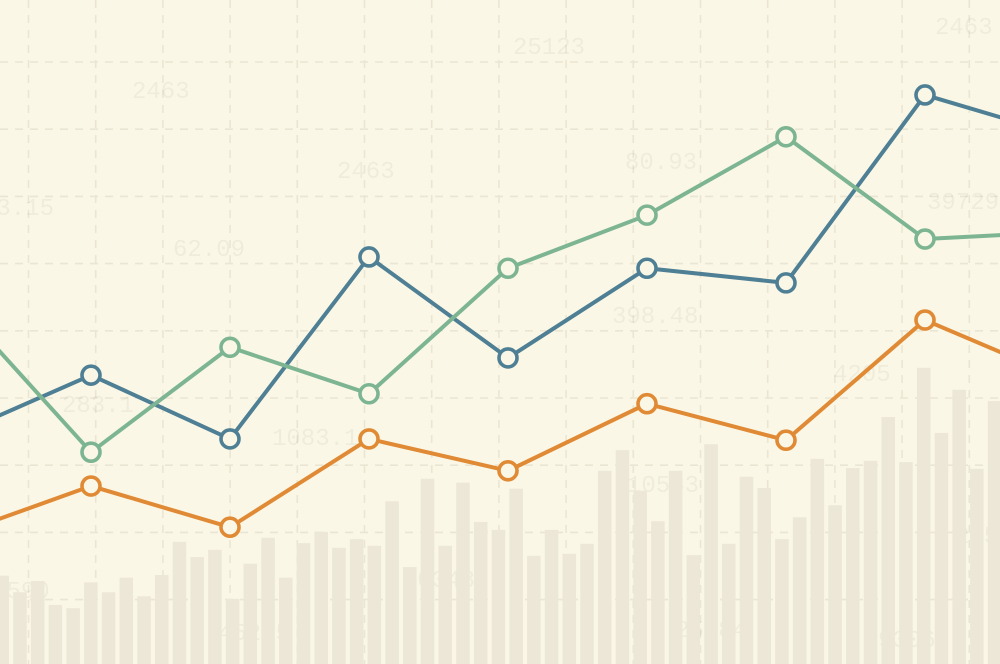 This screenshot has height=664, width=1000. What do you see at coordinates (209, 250) in the screenshot?
I see `watermark-number: 62.09` at bounding box center [209, 250].